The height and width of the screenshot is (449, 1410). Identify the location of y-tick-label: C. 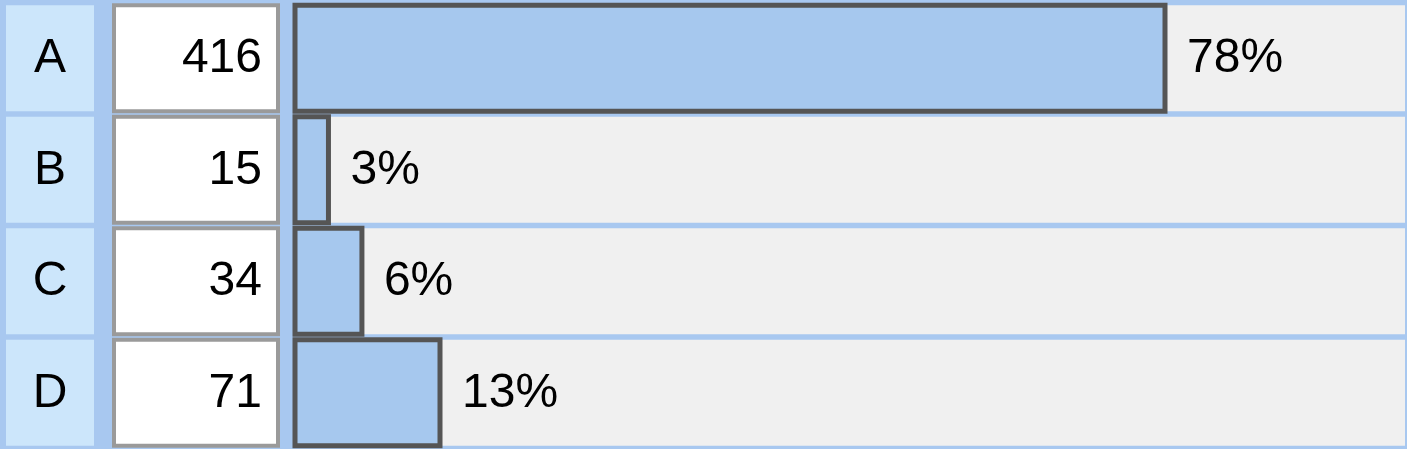
(50, 279).